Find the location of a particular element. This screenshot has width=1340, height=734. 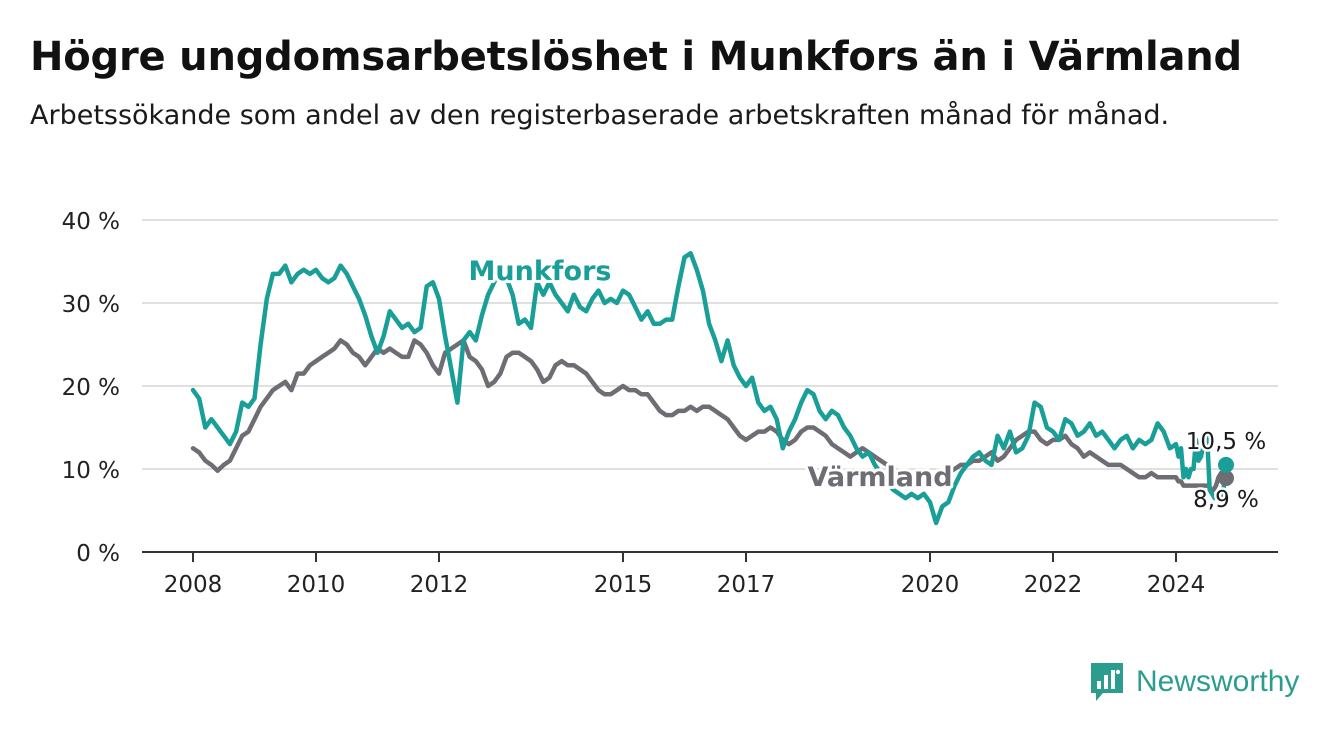

y-axis-labels: 0 % 10 % 20 % 30 % 40 % is located at coordinates (91, 388).